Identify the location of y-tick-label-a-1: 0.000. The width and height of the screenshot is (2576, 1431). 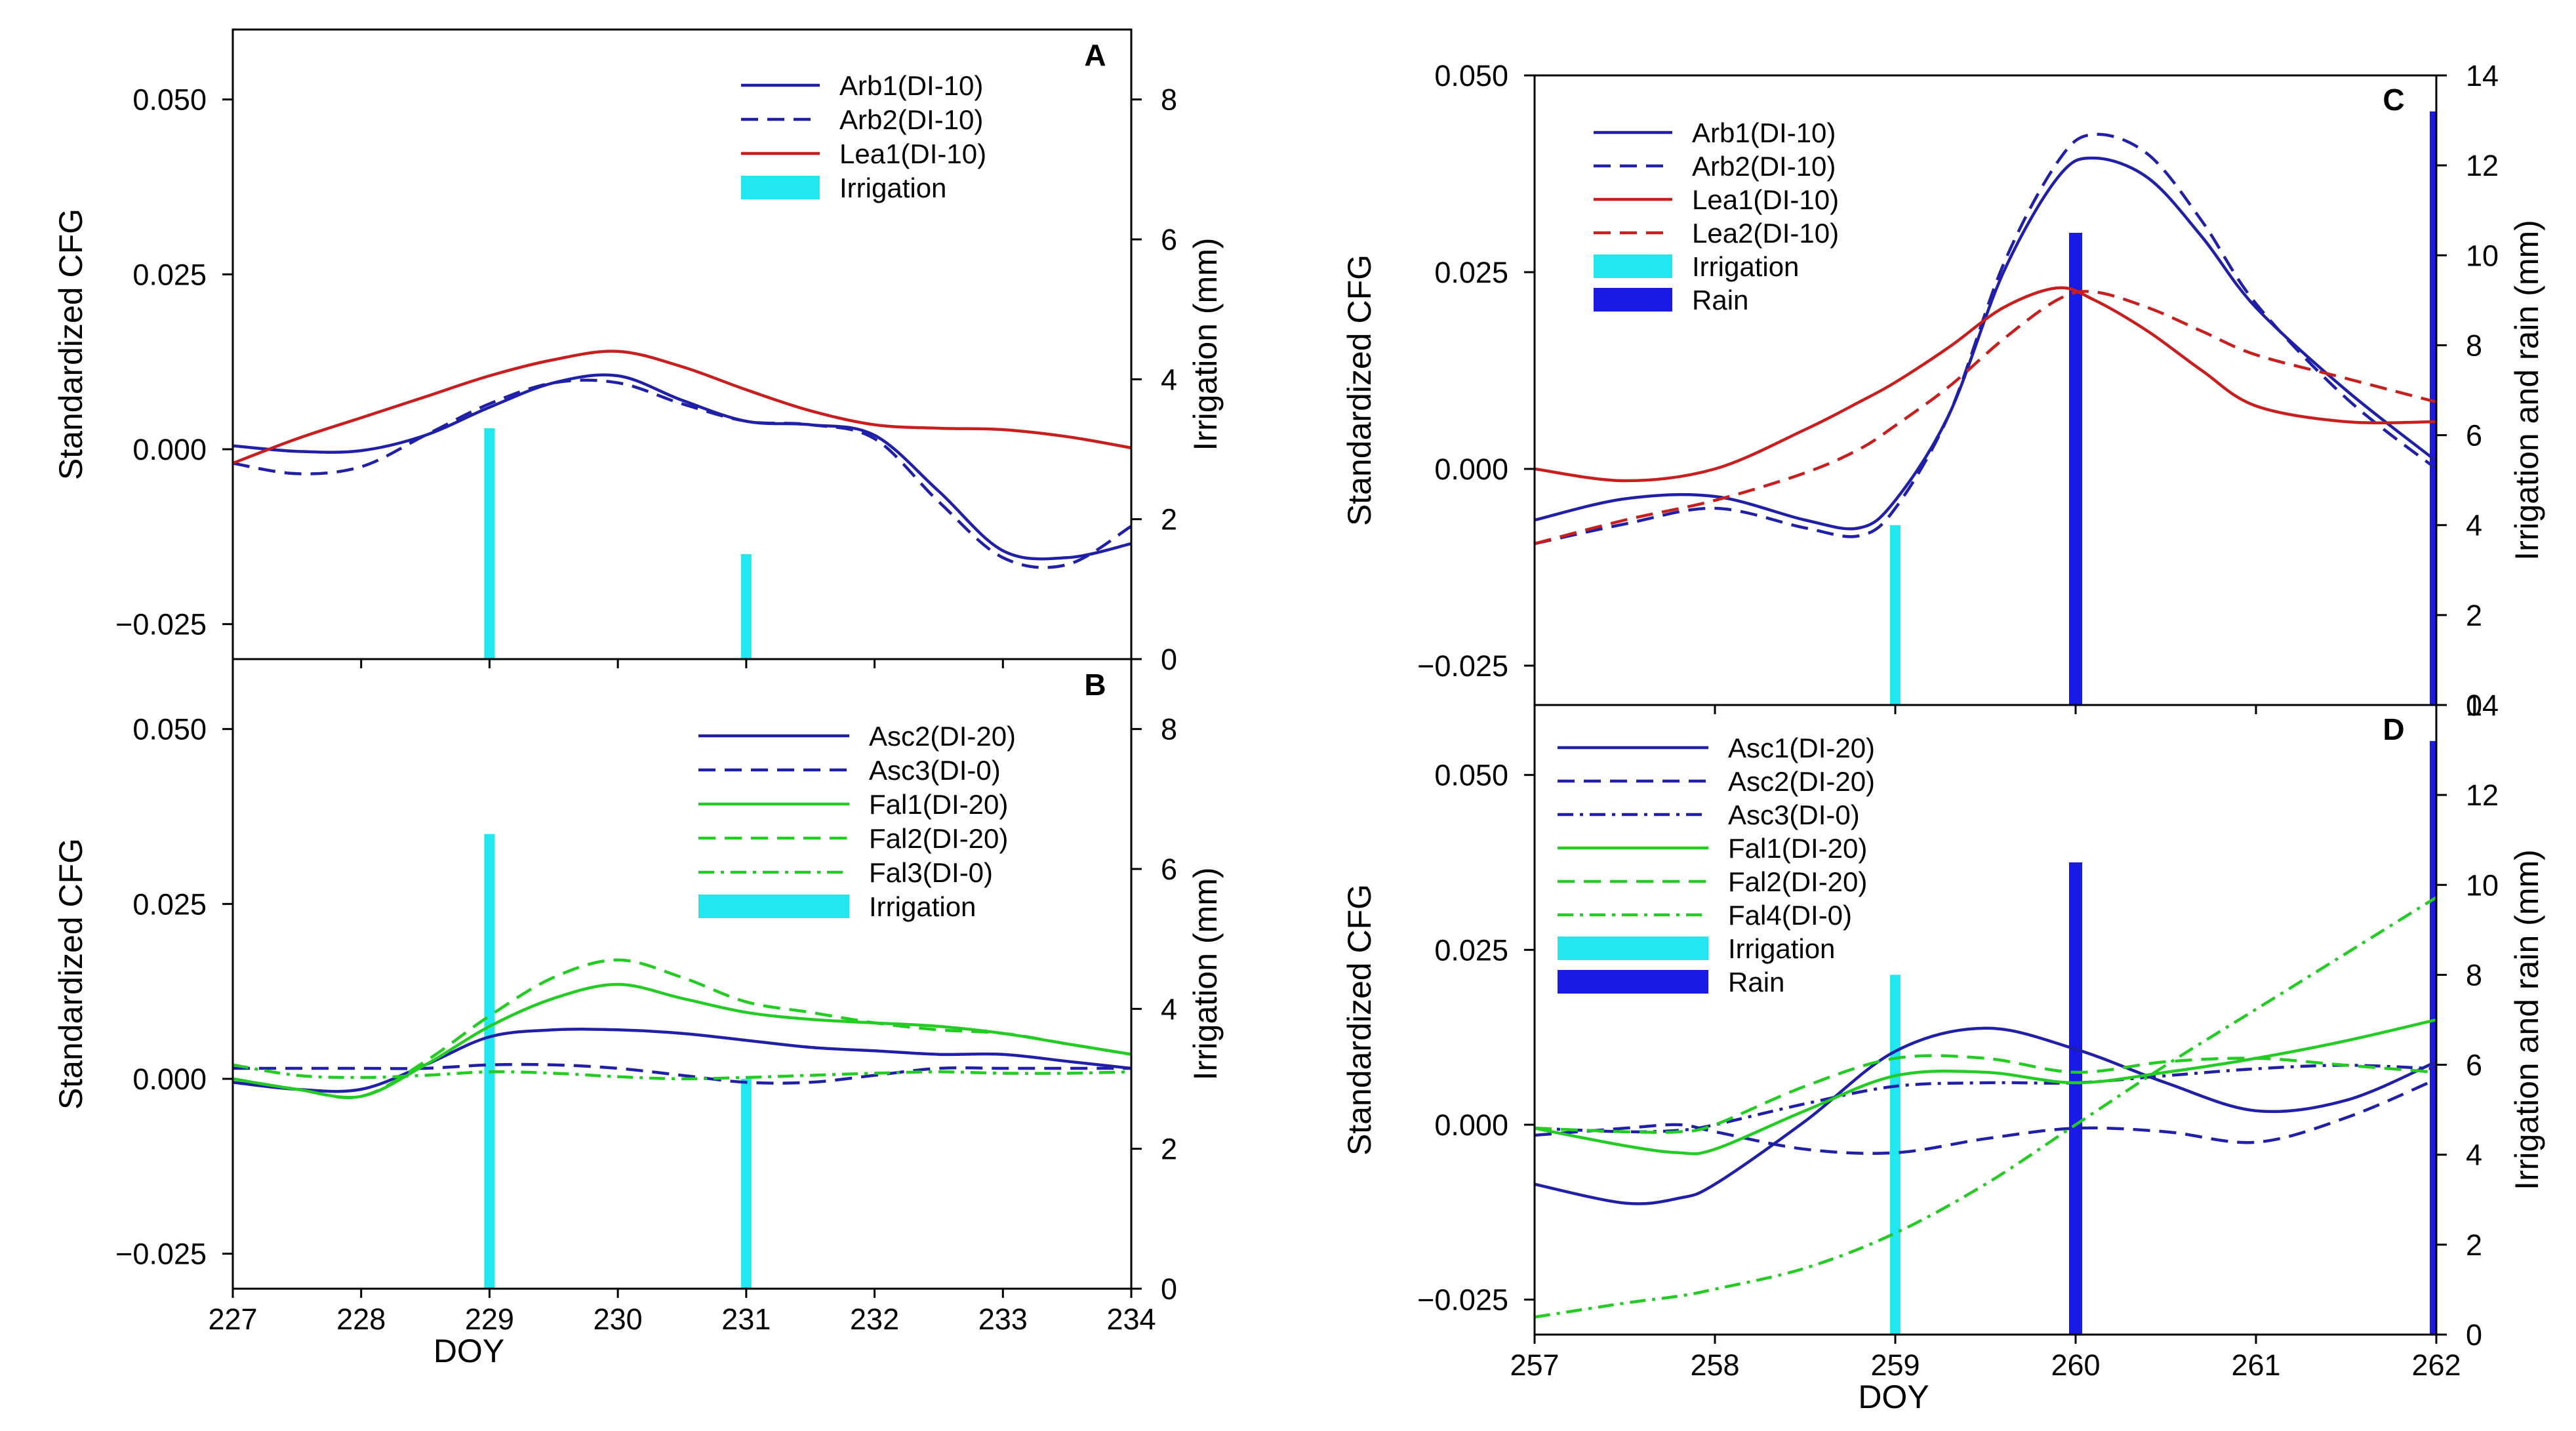
(169, 450).